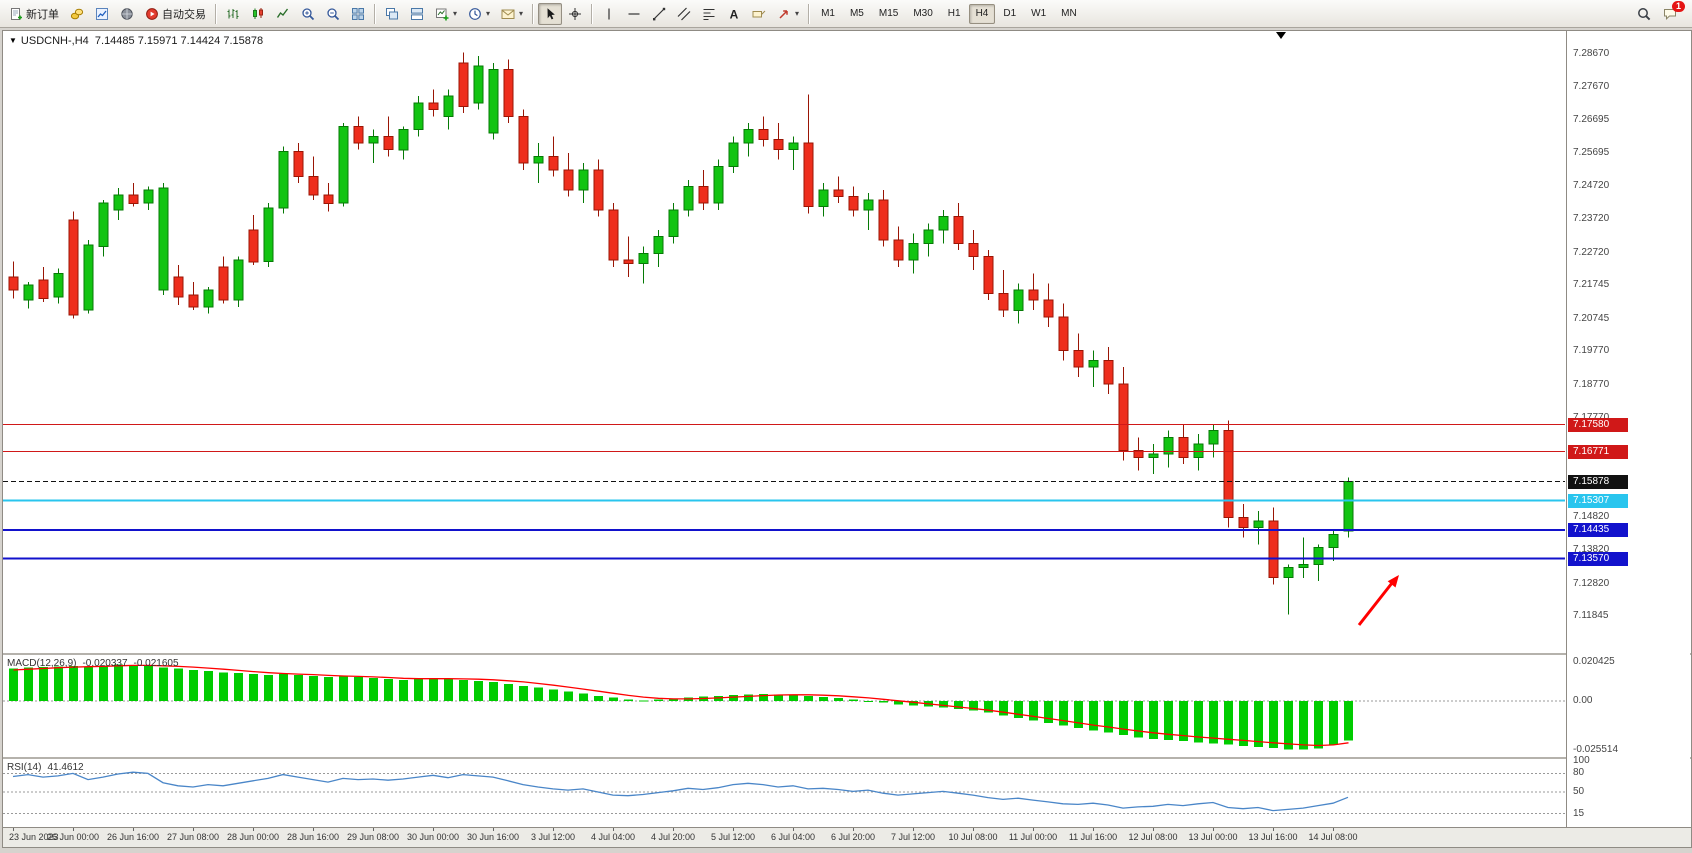  I want to click on timeframe-w1-button: W1, so click(1038, 14).